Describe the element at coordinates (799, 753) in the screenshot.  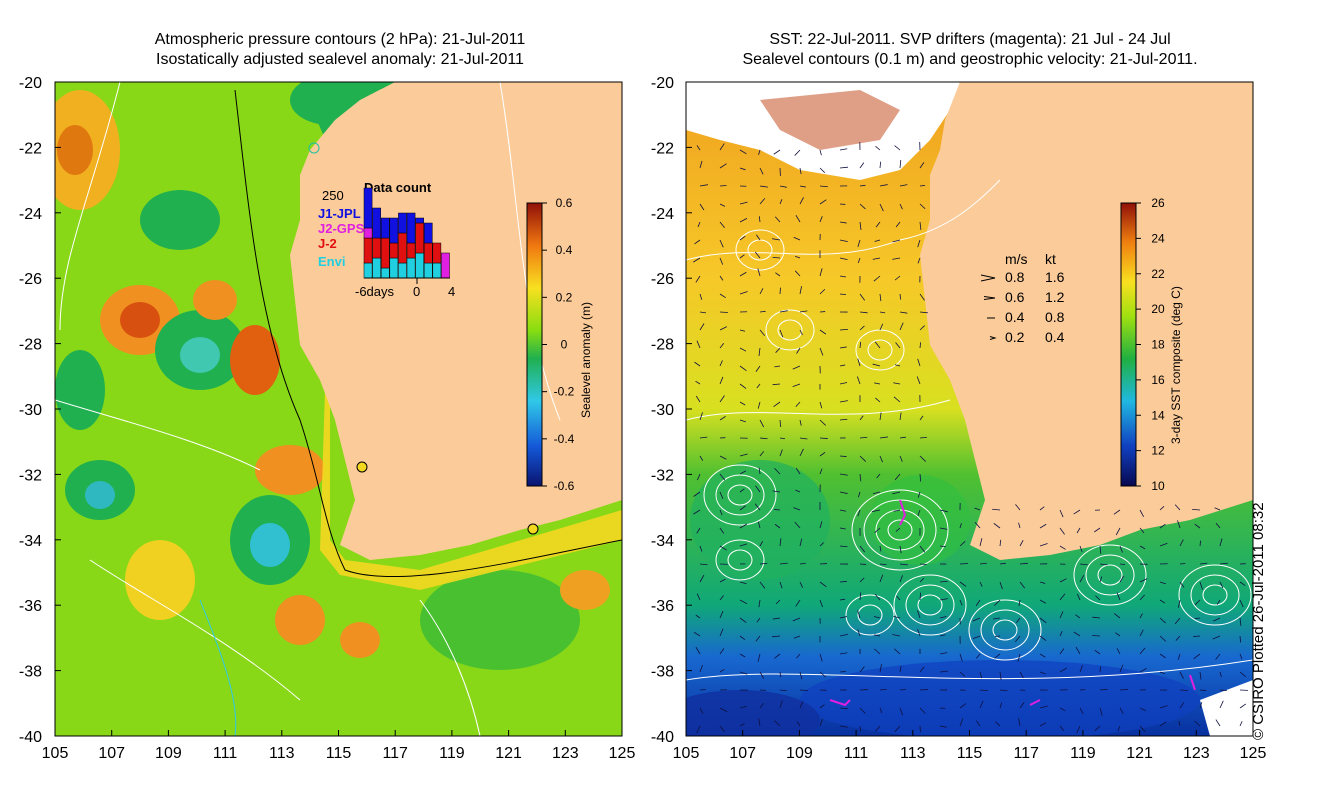
I see `lon-tick-label: 109` at that location.